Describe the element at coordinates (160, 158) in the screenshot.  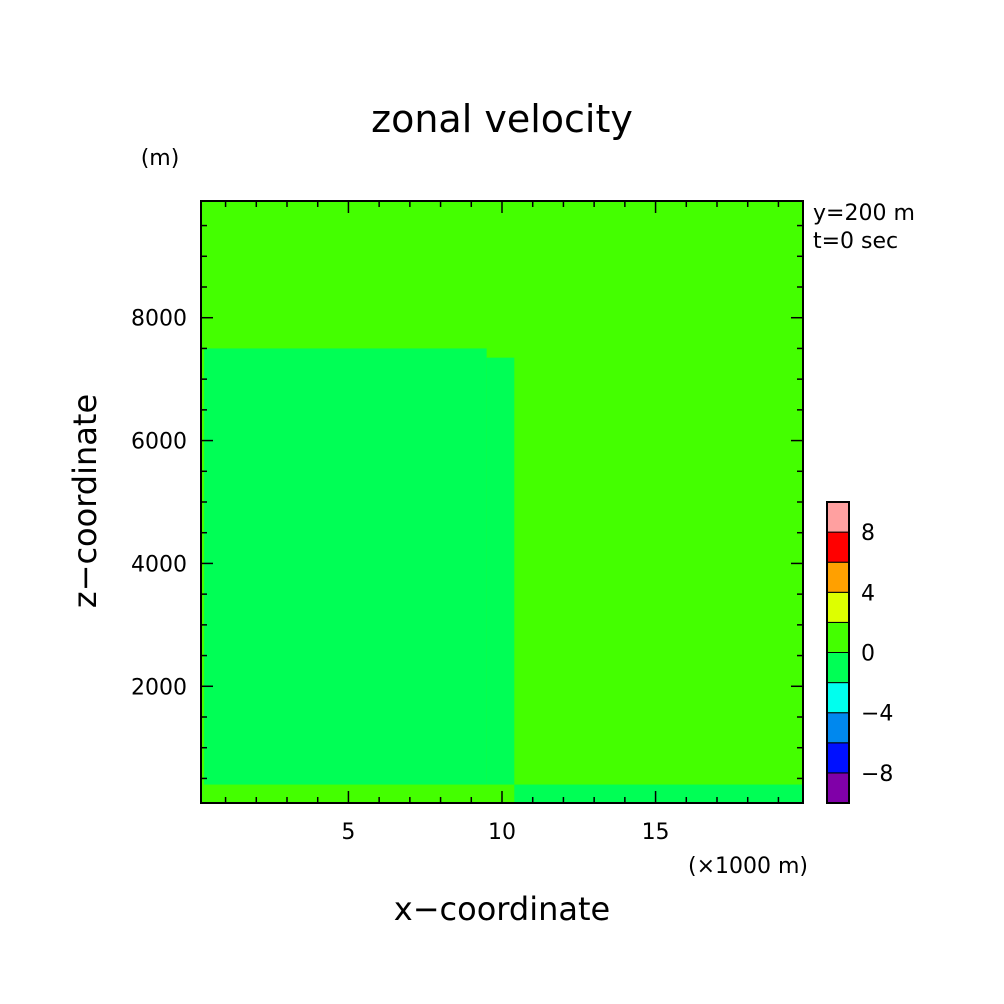
I see `y-unit-label: (m)` at that location.